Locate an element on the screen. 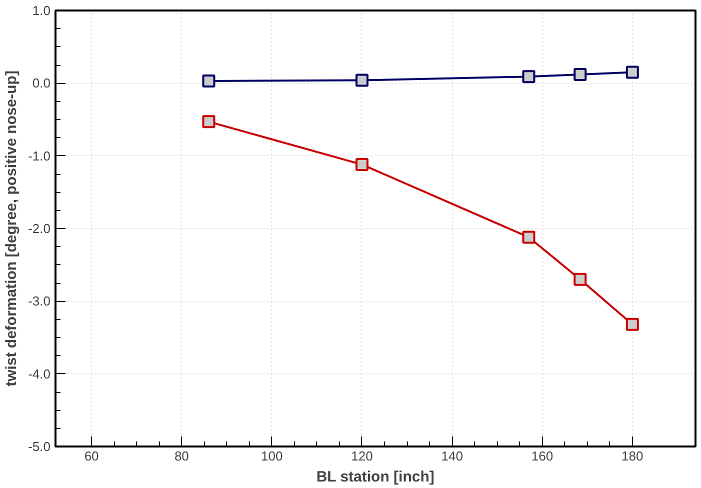  y-tick-label: -1.0 is located at coordinates (39, 156).